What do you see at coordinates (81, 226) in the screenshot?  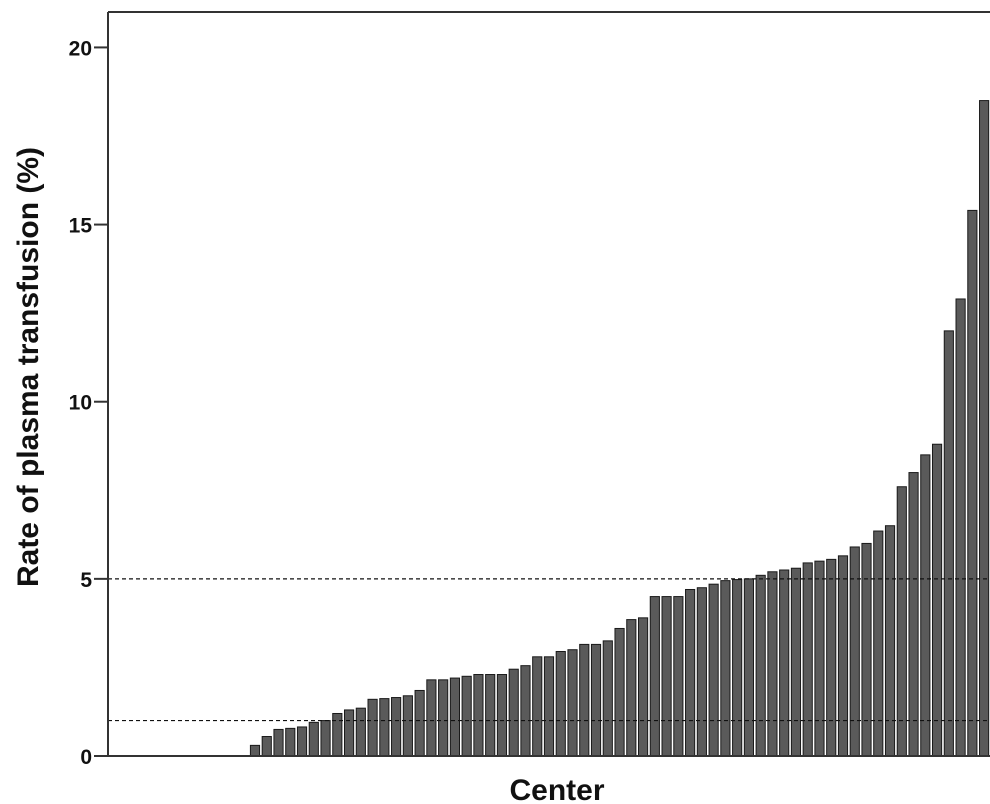 I see `y-tick-label-15: 15` at bounding box center [81, 226].